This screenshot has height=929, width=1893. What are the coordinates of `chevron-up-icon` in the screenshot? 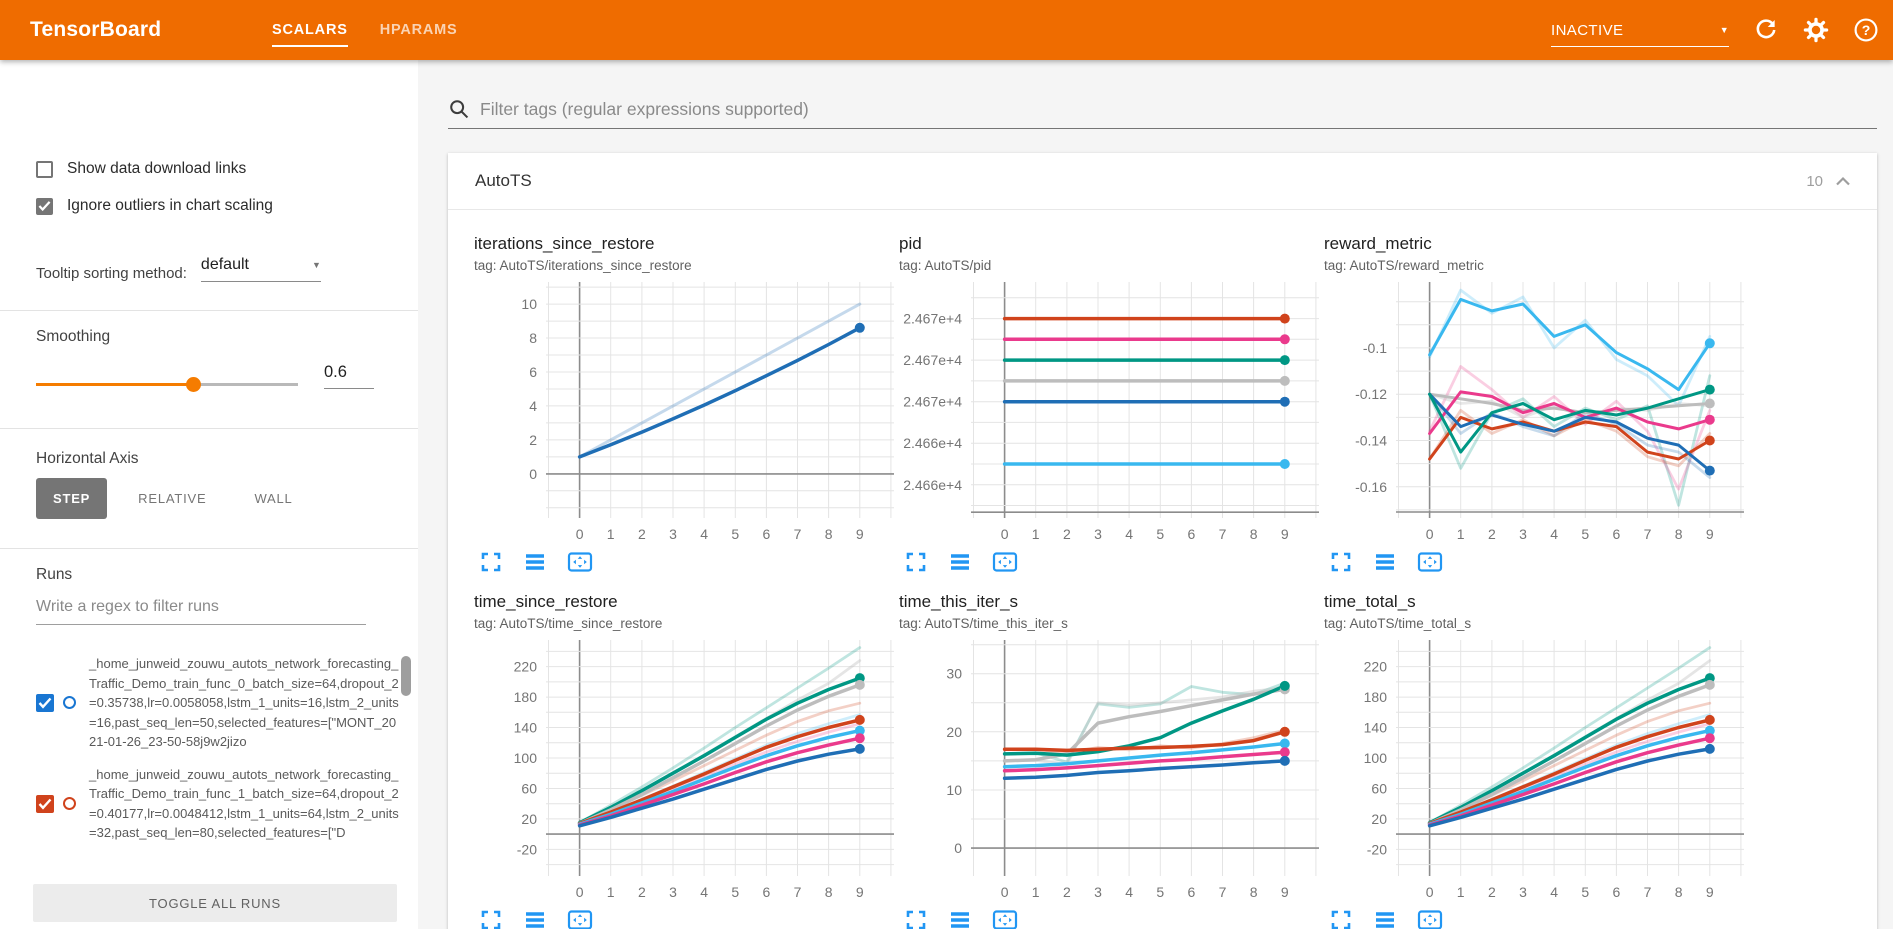 It's located at (1843, 181).